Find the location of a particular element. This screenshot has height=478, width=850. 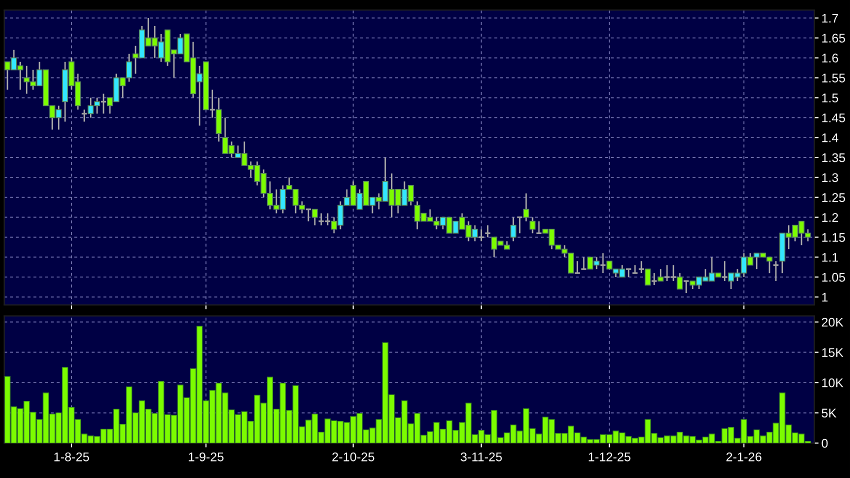

y-tick-label: 1.7 is located at coordinates (830, 18).